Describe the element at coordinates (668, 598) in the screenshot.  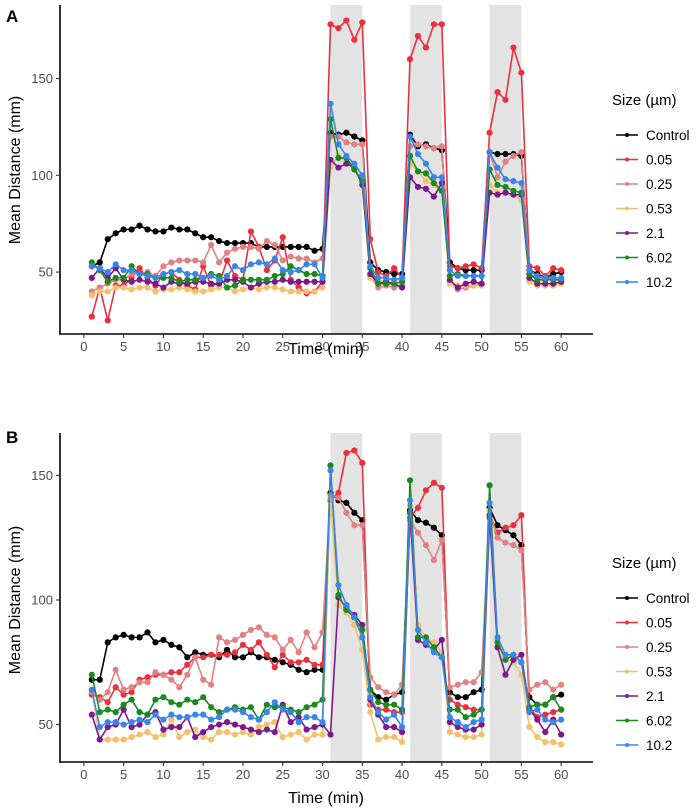
I see `legend-label: Control` at that location.